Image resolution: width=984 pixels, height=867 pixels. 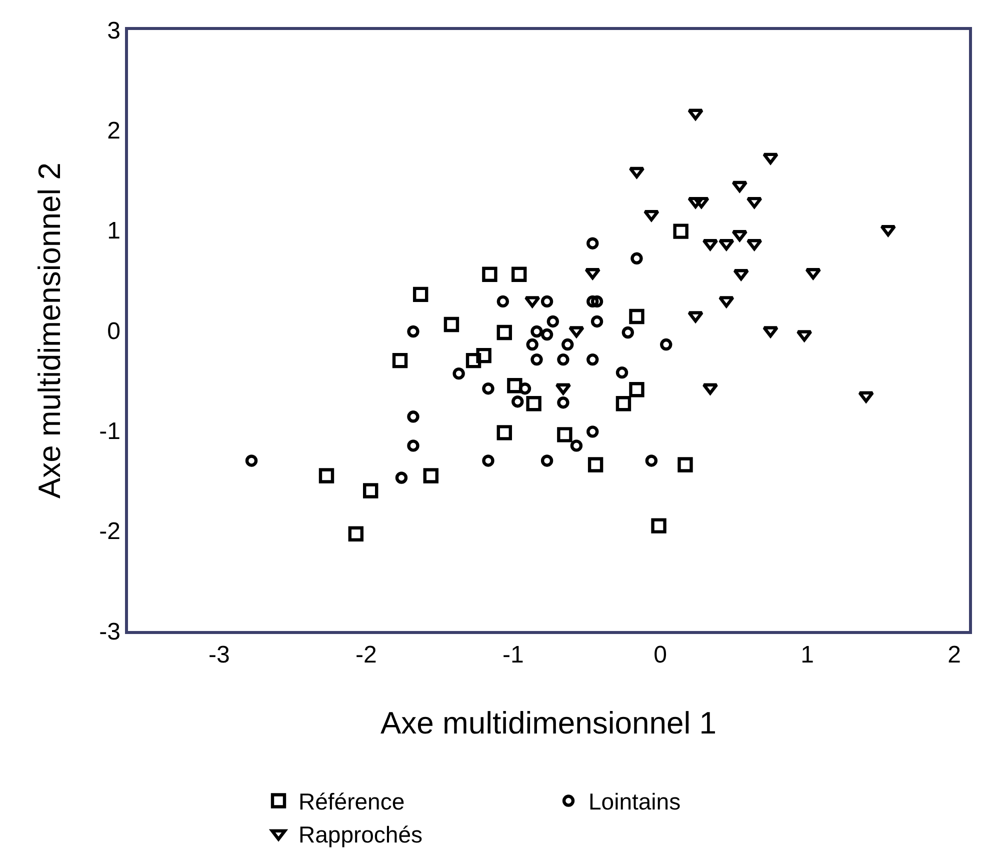 What do you see at coordinates (109, 532) in the screenshot?
I see `y-tick-label: -2` at bounding box center [109, 532].